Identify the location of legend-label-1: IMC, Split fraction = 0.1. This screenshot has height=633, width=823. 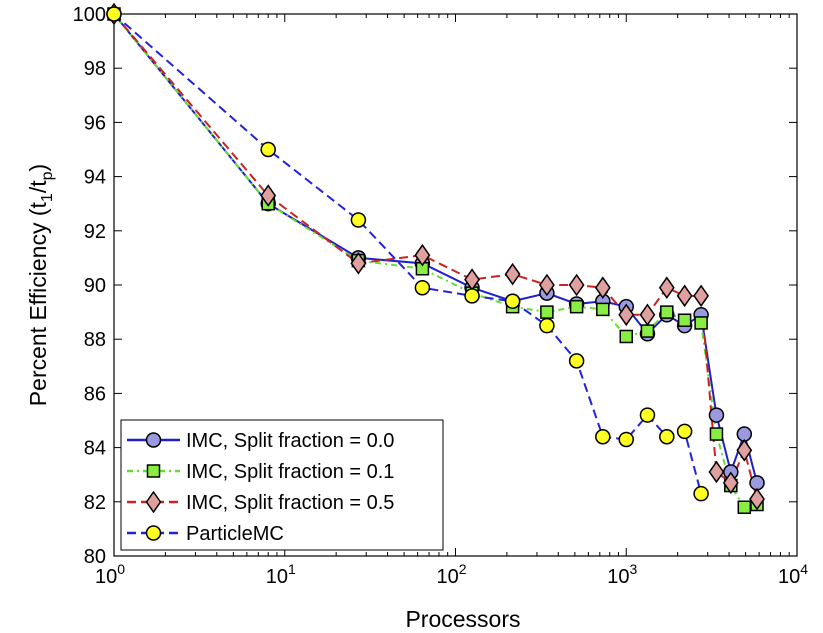
(290, 472).